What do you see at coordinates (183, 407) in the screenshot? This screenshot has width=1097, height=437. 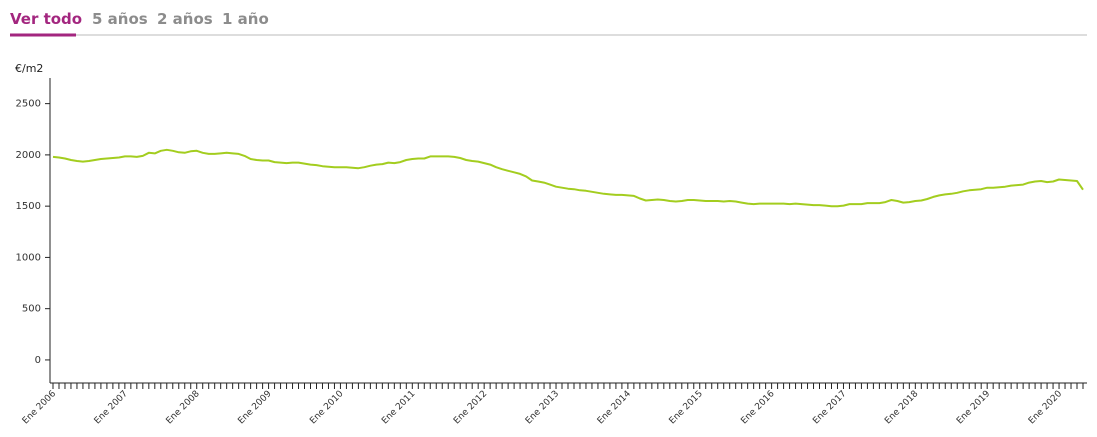 I see `x-tick-label: Ene 2008` at bounding box center [183, 407].